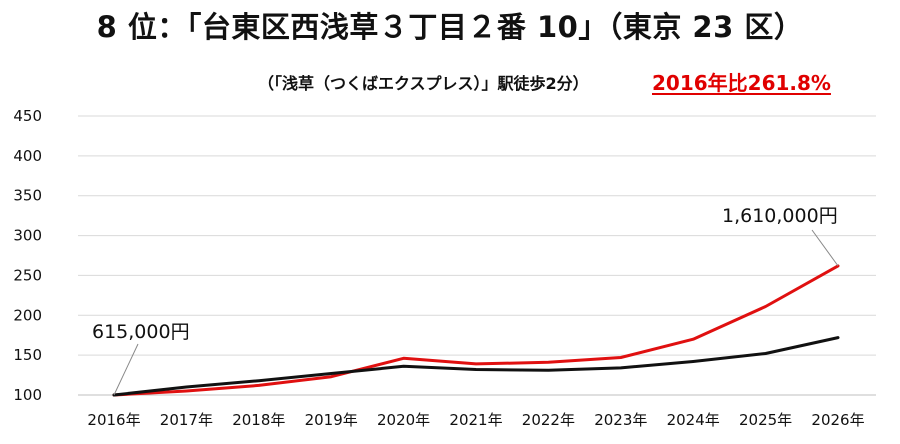 The width and height of the screenshot is (900, 444). I want to click on x-tick-label: 2022年, so click(548, 420).